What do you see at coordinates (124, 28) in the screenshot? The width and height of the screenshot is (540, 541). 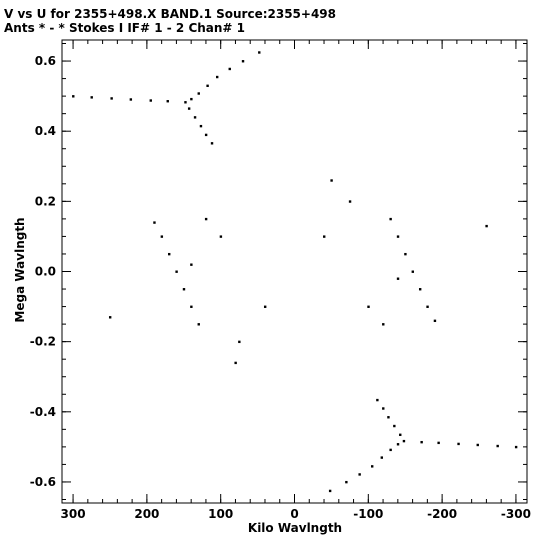 I see `chart-subtitle: Ants * - * Stokes I IF# 1 - 2 Chan# 1` at bounding box center [124, 28].